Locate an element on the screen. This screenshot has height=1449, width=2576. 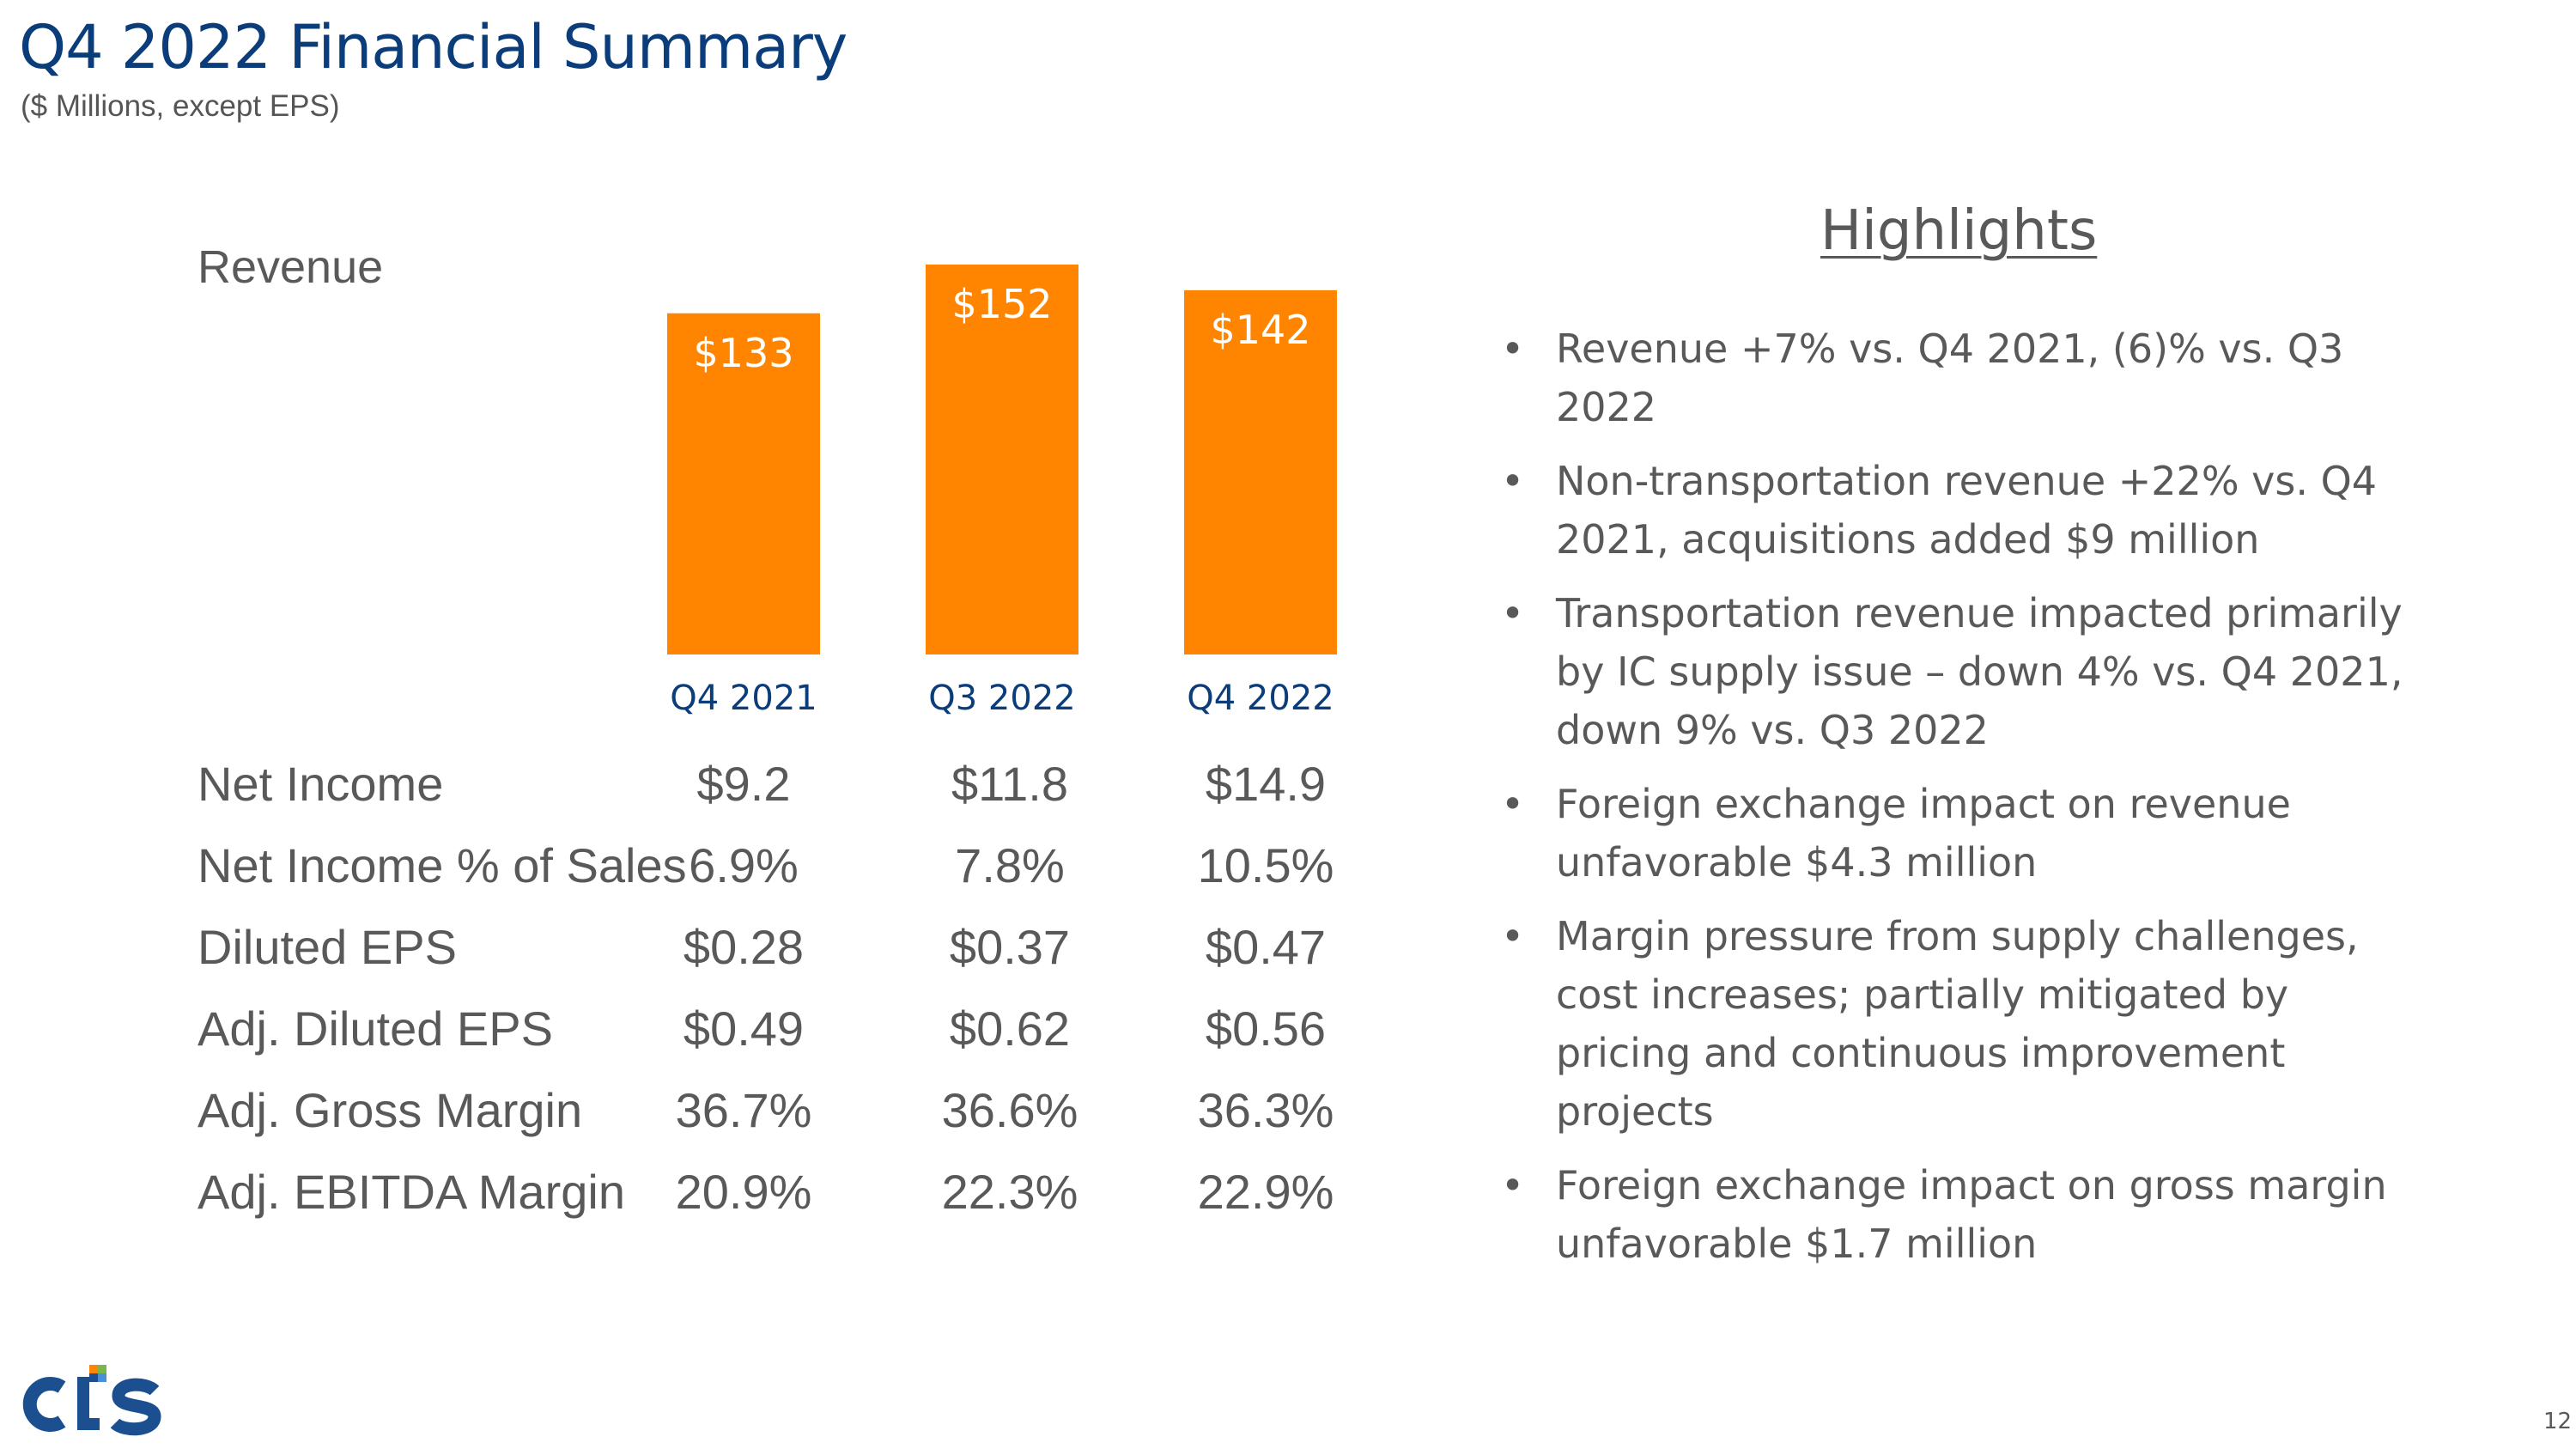
metric-value: 20.9% is located at coordinates (744, 1192).